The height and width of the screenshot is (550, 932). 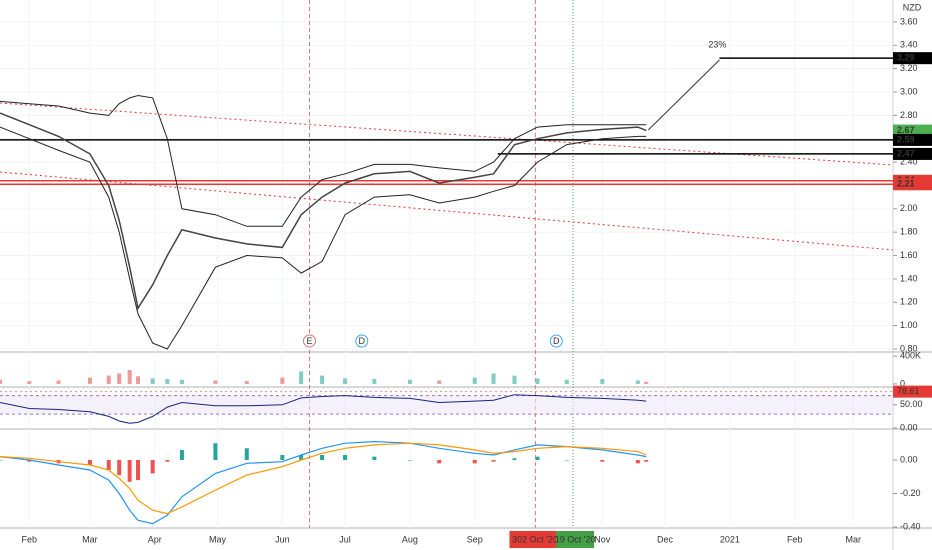 I want to click on crosshair-label: 19 Oct '20, so click(x=575, y=539).